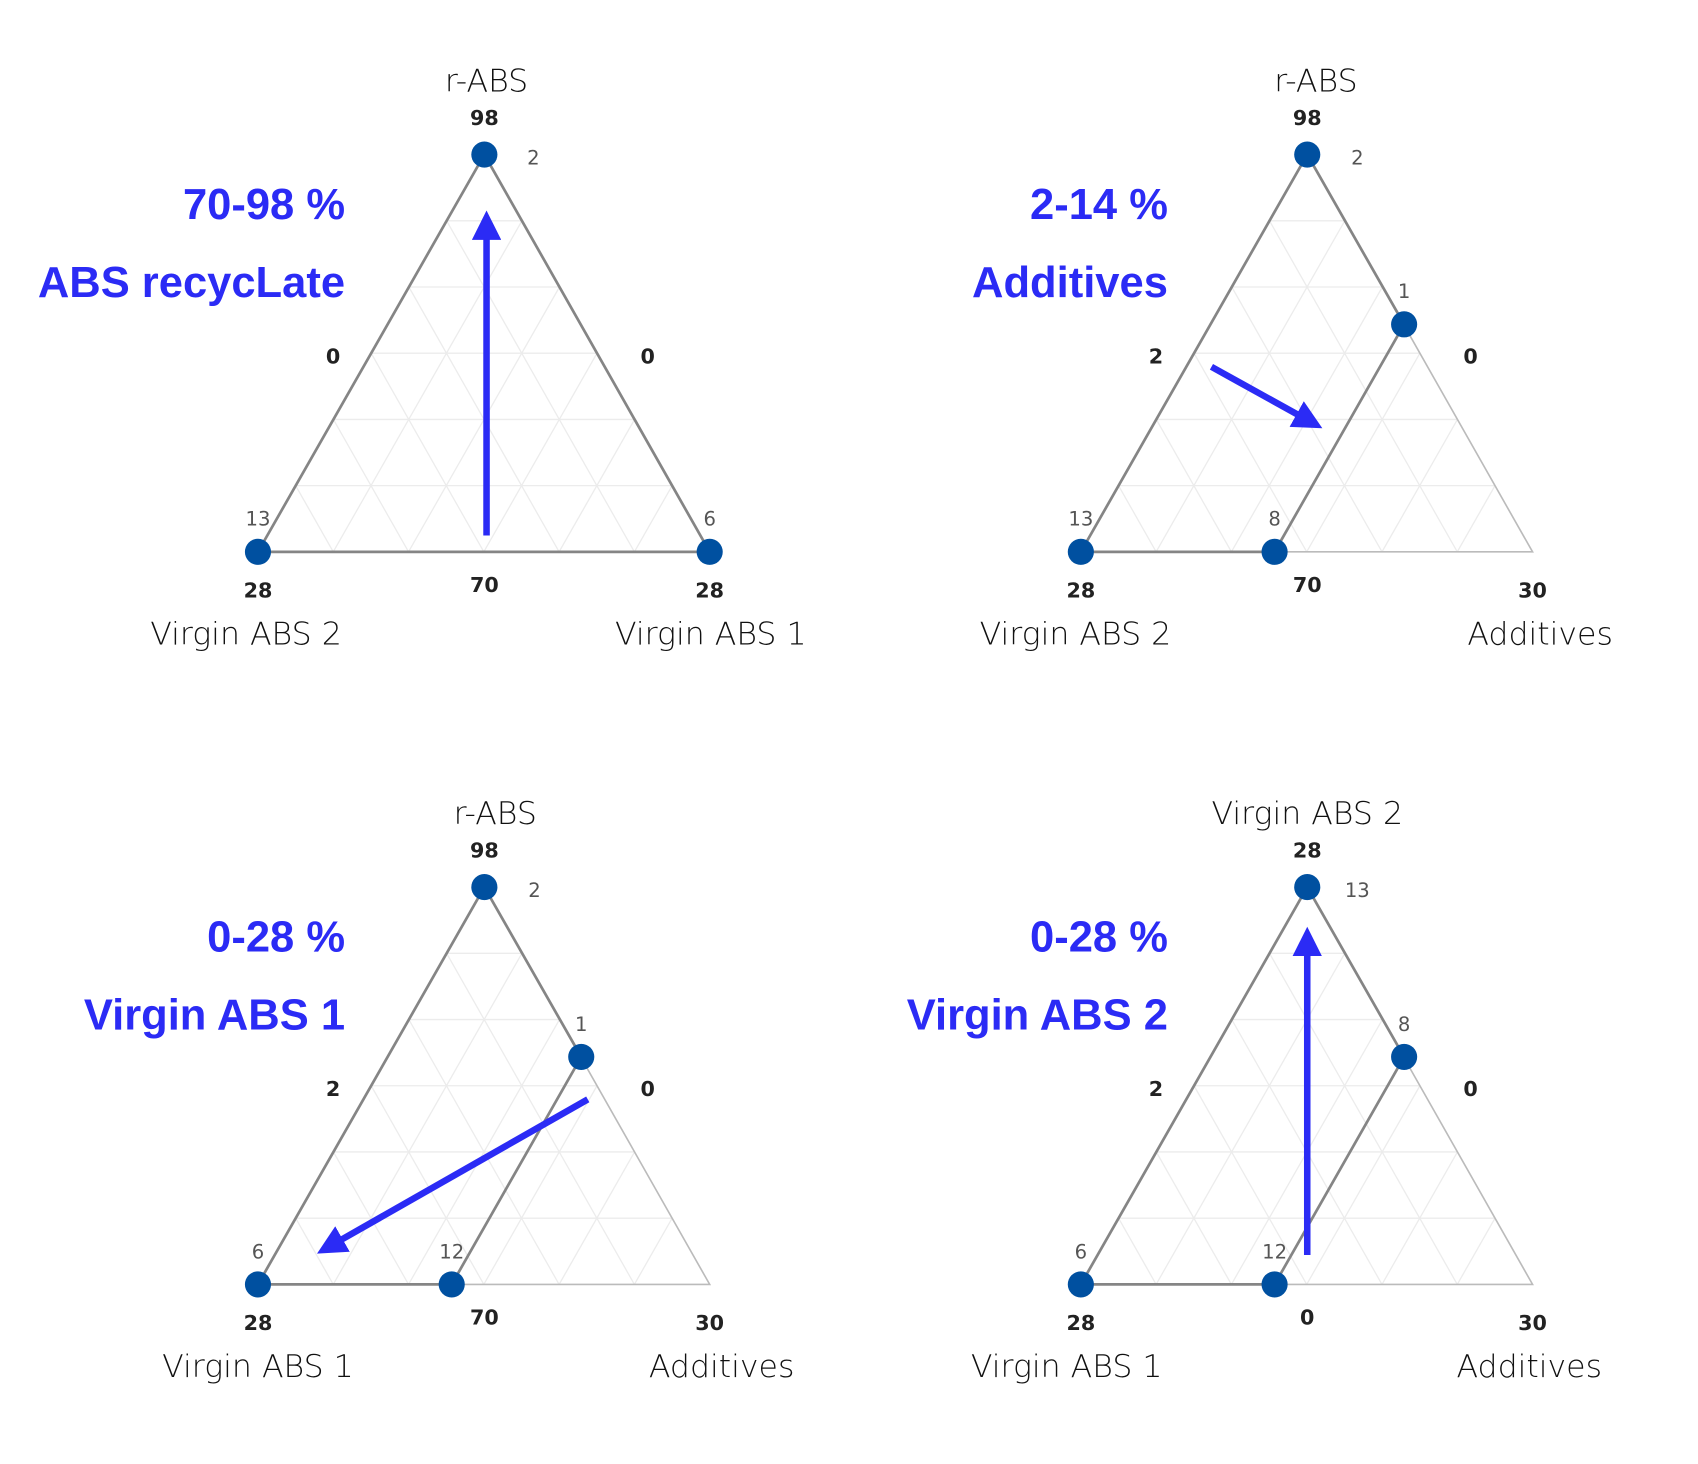  Describe the element at coordinates (1357, 890) in the screenshot. I see `tick-label-top-minor: 13` at that location.